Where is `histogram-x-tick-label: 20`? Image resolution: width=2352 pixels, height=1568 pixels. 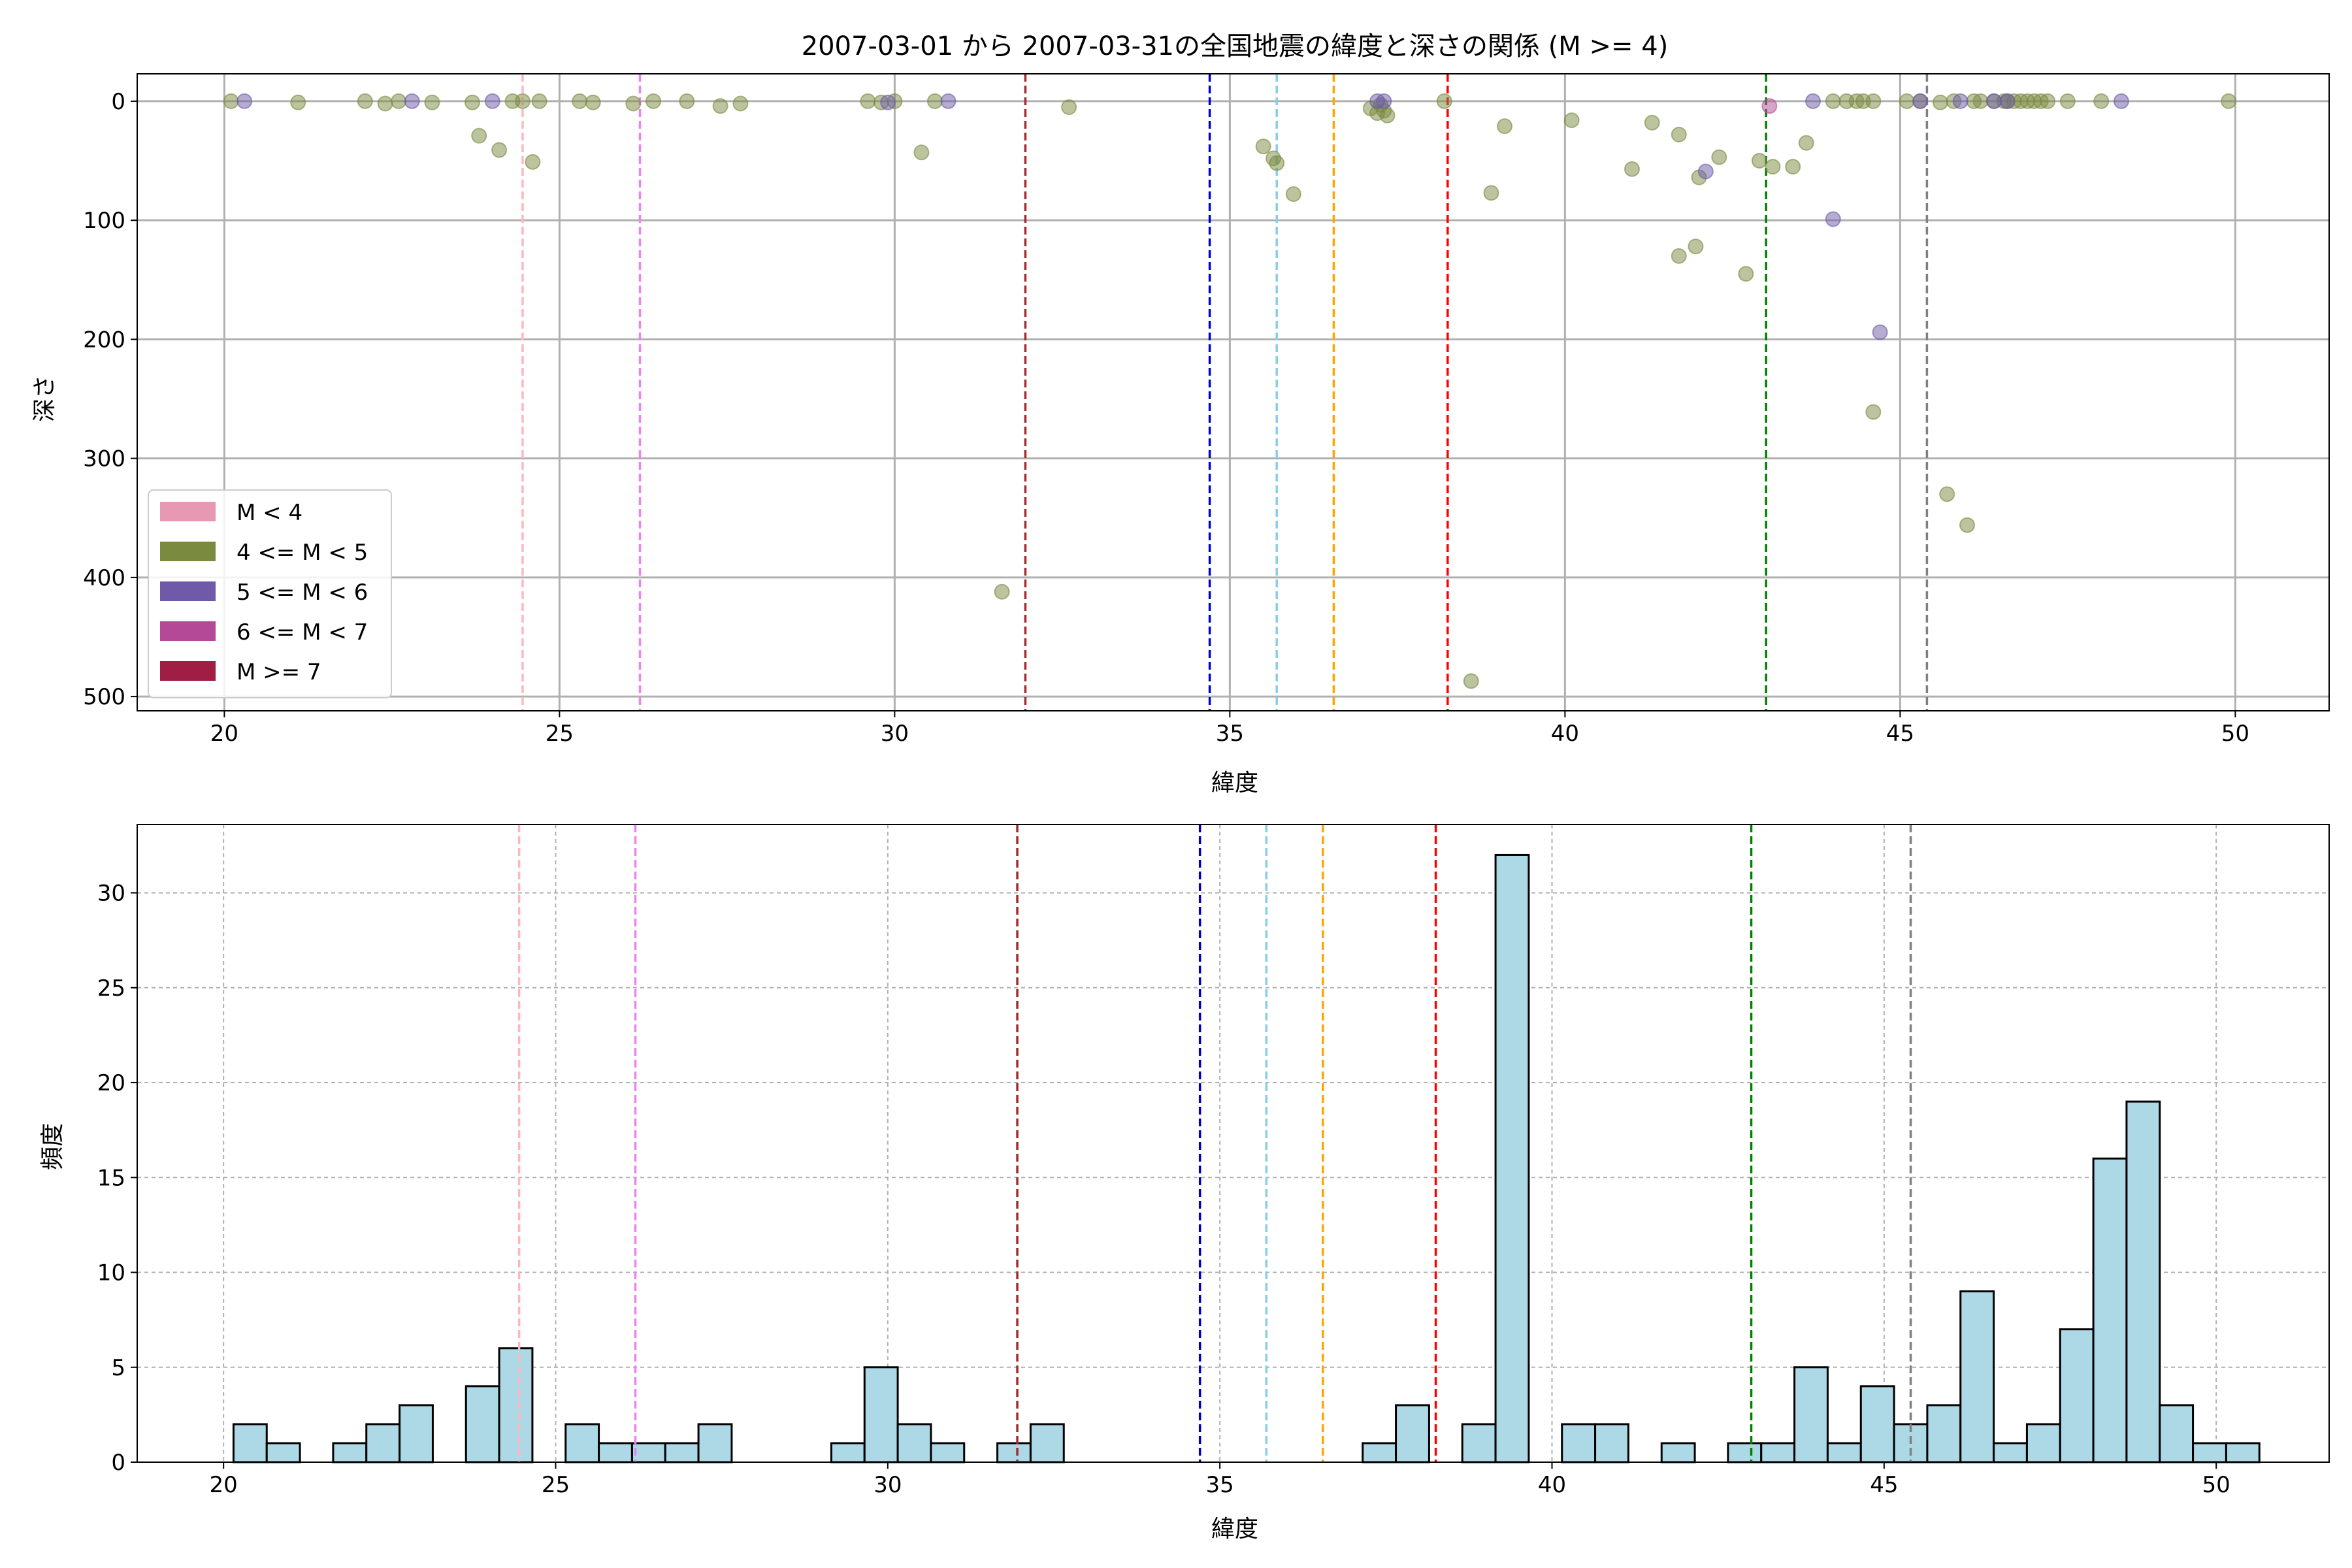 histogram-x-tick-label: 20 is located at coordinates (224, 1485).